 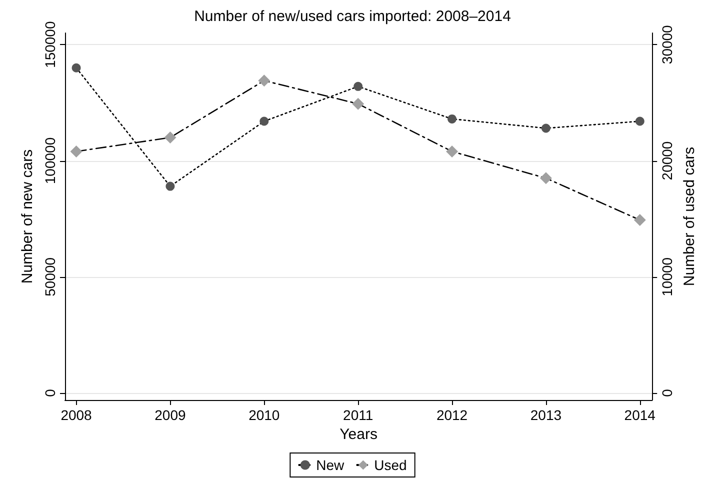 I want to click on chart-title: Number of new/used cars imported: 2008–2014, so click(x=352, y=16).